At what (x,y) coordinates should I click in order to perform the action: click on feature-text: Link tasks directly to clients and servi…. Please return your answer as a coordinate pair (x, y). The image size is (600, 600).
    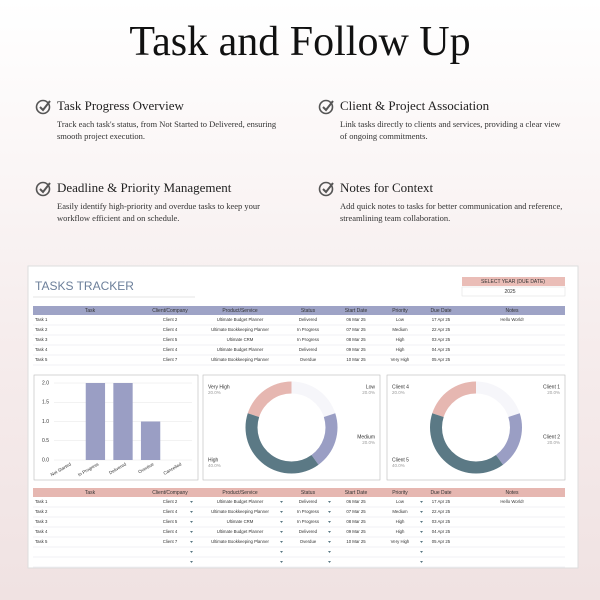
    Looking at the image, I should click on (450, 130).